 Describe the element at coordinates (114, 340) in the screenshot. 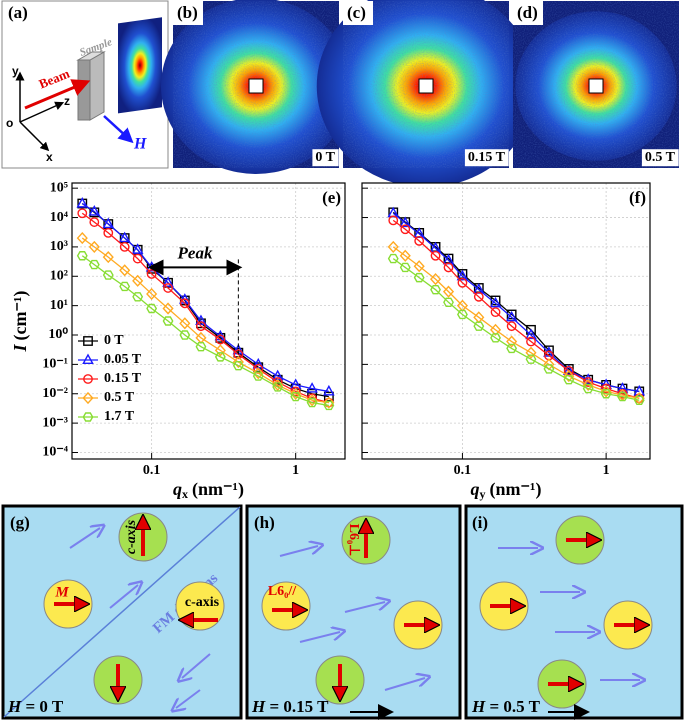

I see `legend-label: 0 T` at that location.